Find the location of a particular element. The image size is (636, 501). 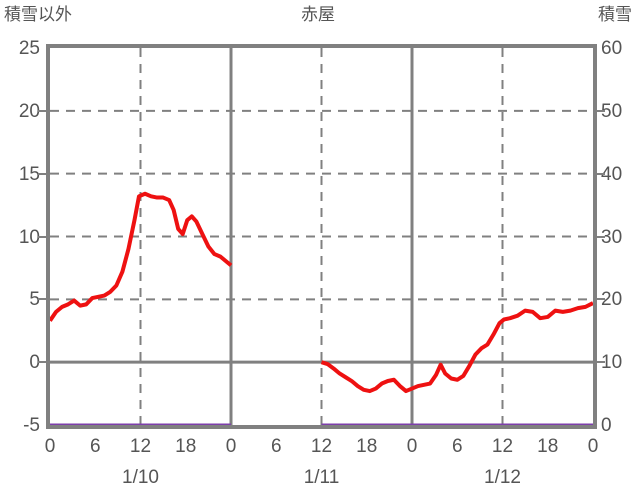

y-axis-left-tick-label: 25 is located at coordinates (29, 48).